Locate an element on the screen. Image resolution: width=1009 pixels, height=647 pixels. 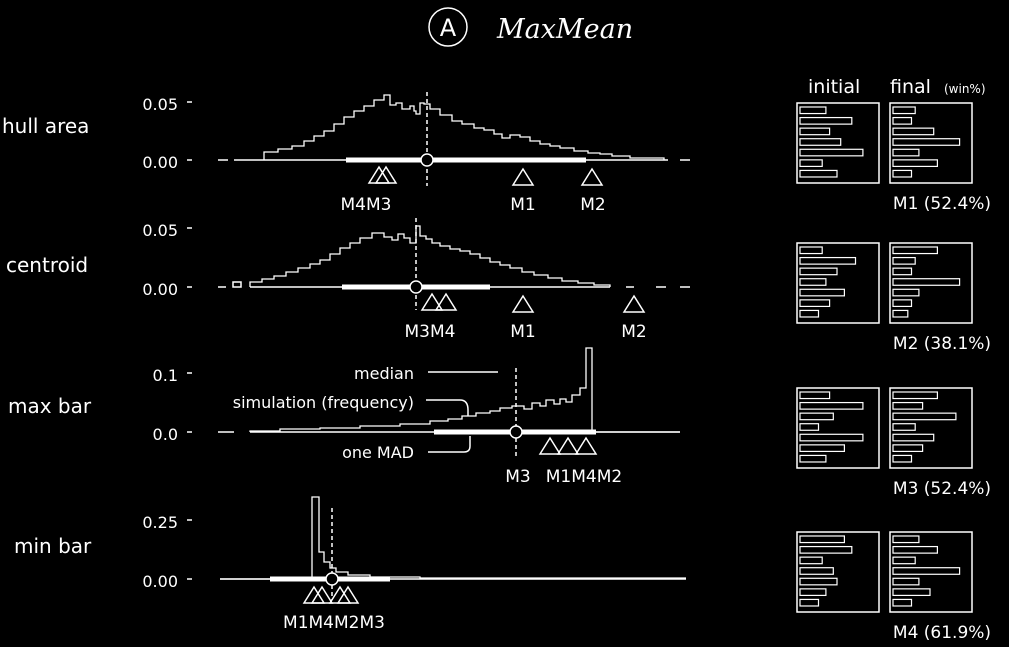
row-label-max-bar: max bar is located at coordinates (50, 406).